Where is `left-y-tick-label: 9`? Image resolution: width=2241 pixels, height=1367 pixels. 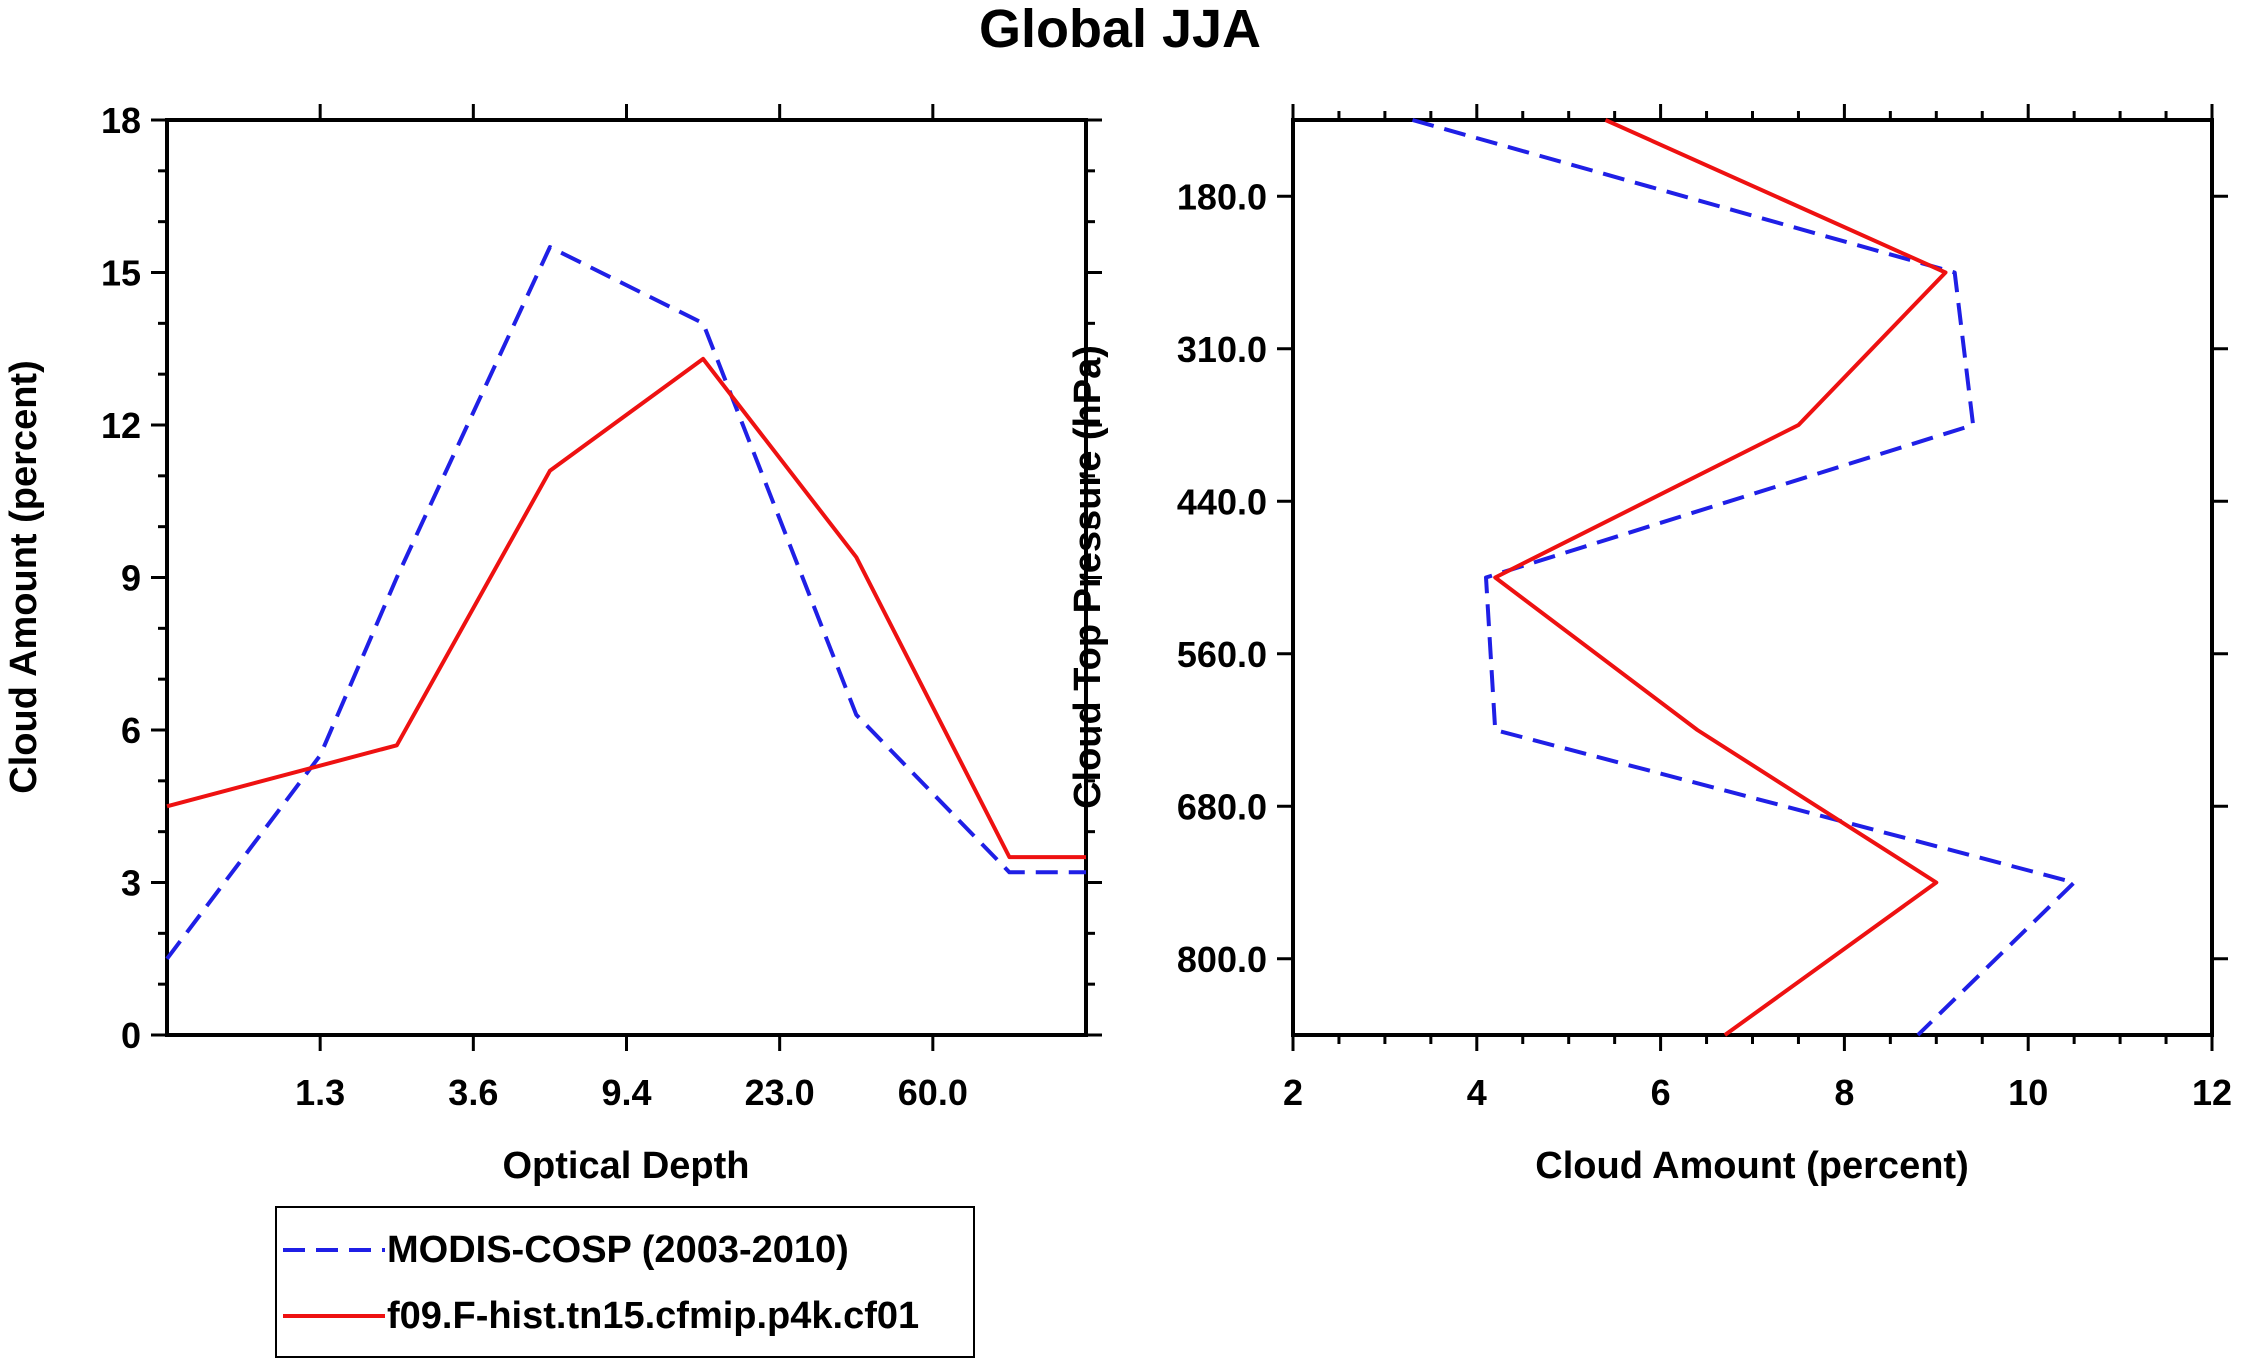 left-y-tick-label: 9 is located at coordinates (131, 578).